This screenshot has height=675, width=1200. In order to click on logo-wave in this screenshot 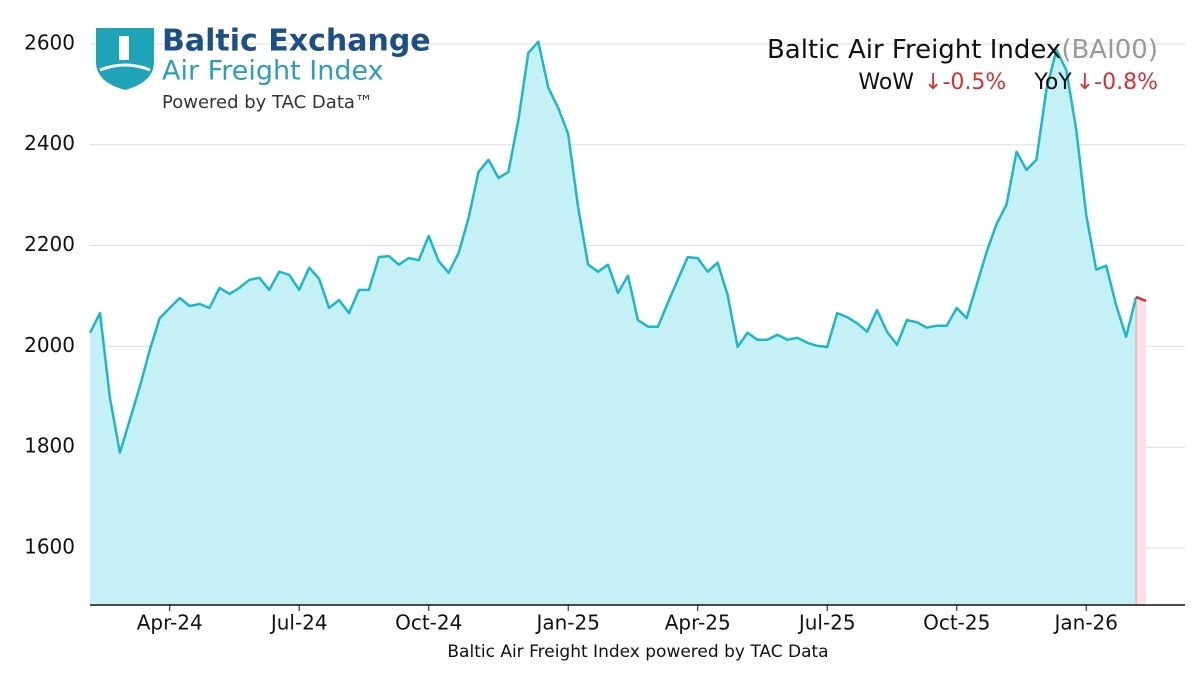, I will do `click(125, 67)`.